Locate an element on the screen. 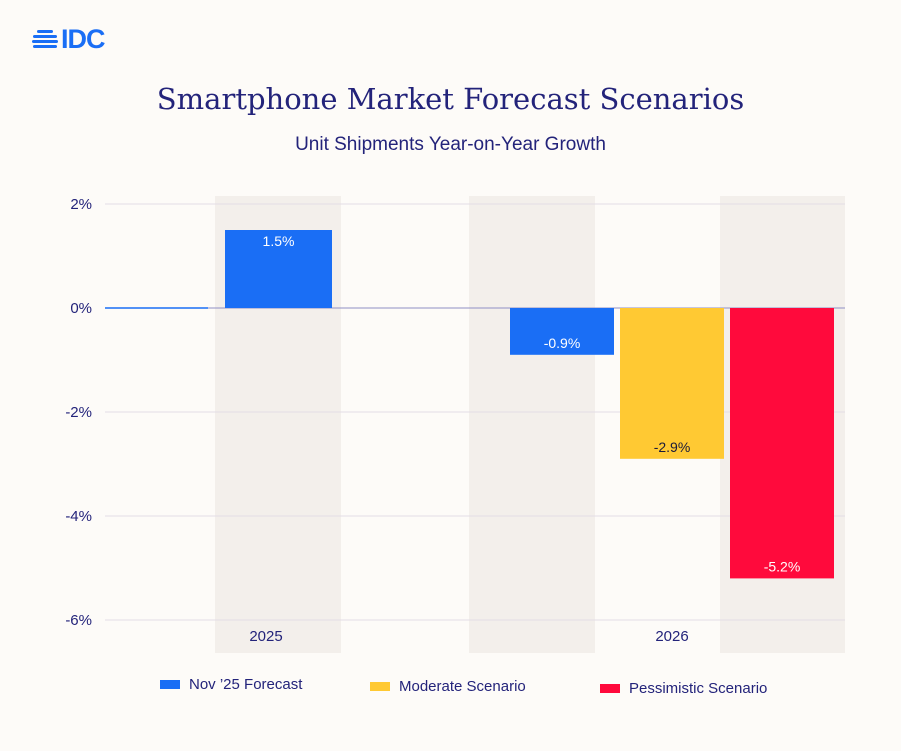  data-label: 1.5% is located at coordinates (279, 241).